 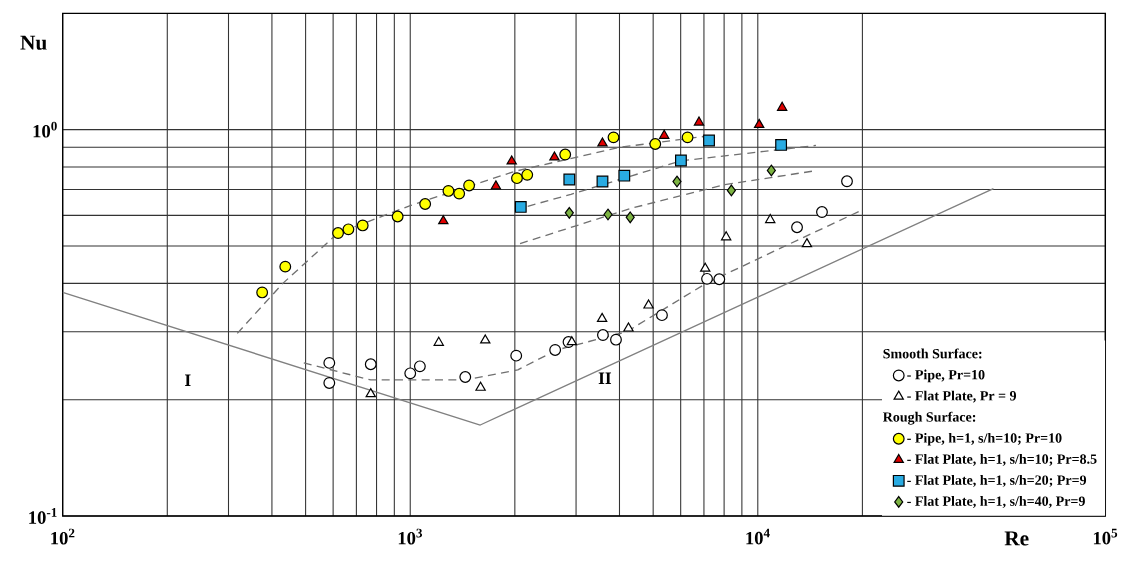 I want to click on x-tick-label: 10$^{5}$, so click(x=1105, y=536).